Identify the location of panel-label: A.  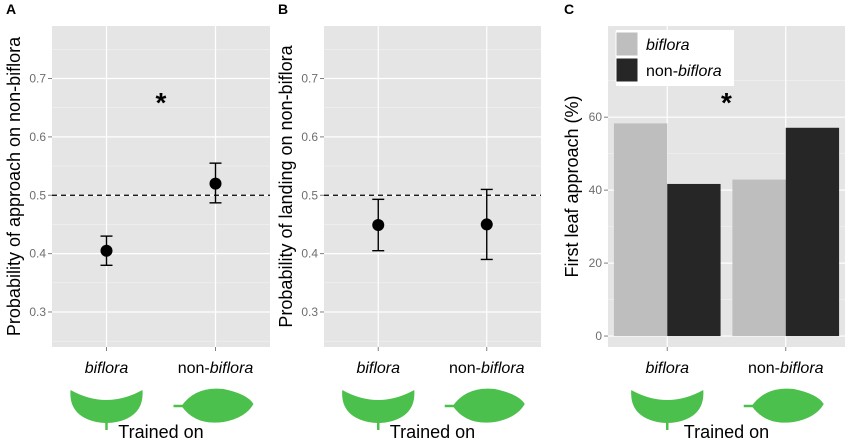
(11, 9).